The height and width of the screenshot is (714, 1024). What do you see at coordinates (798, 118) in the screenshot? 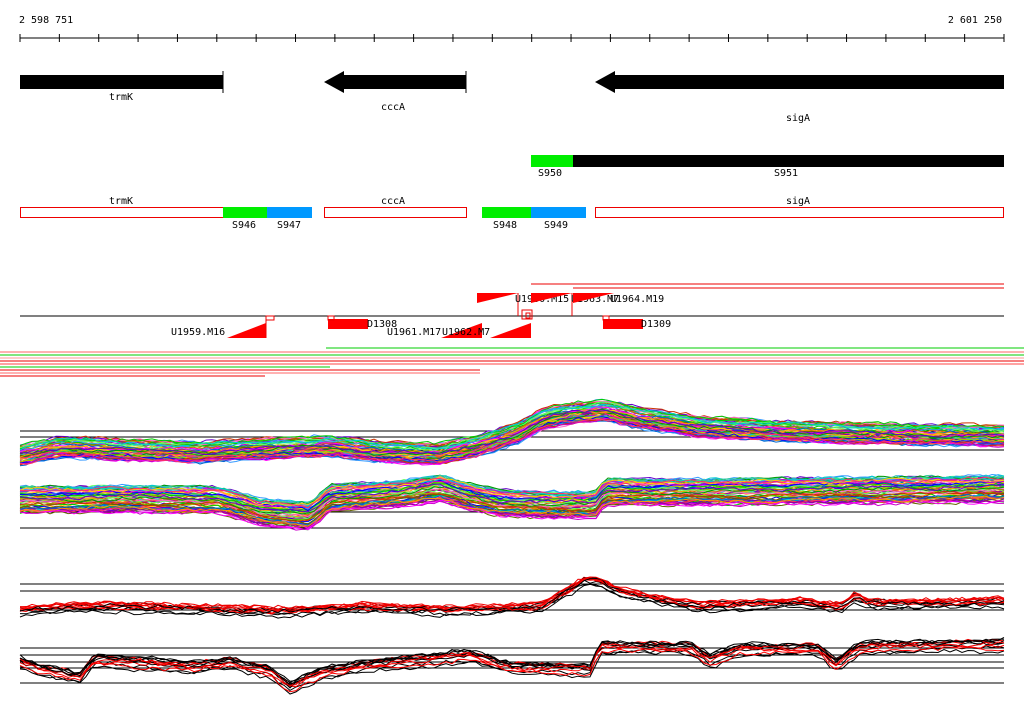
I see `gene-label-siga: sigA` at bounding box center [798, 118].